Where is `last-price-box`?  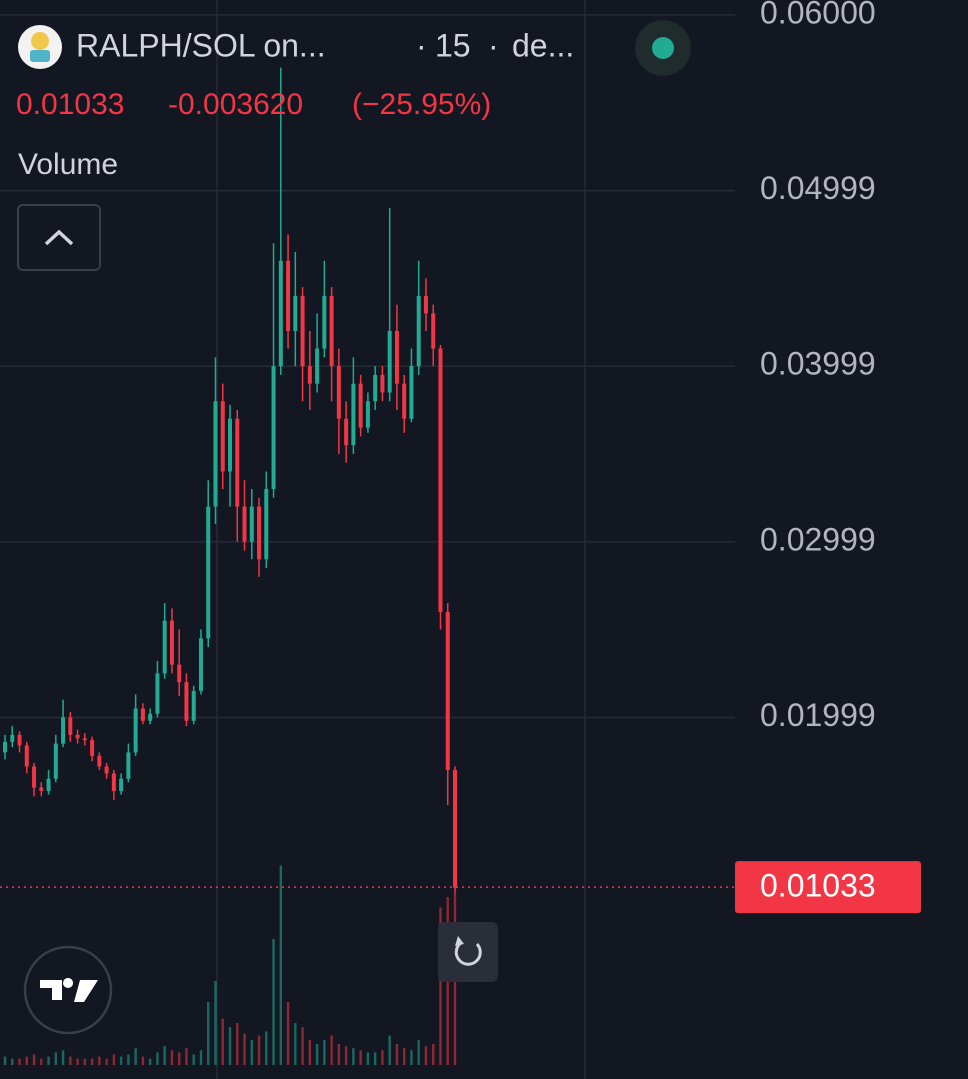 last-price-box is located at coordinates (828, 887).